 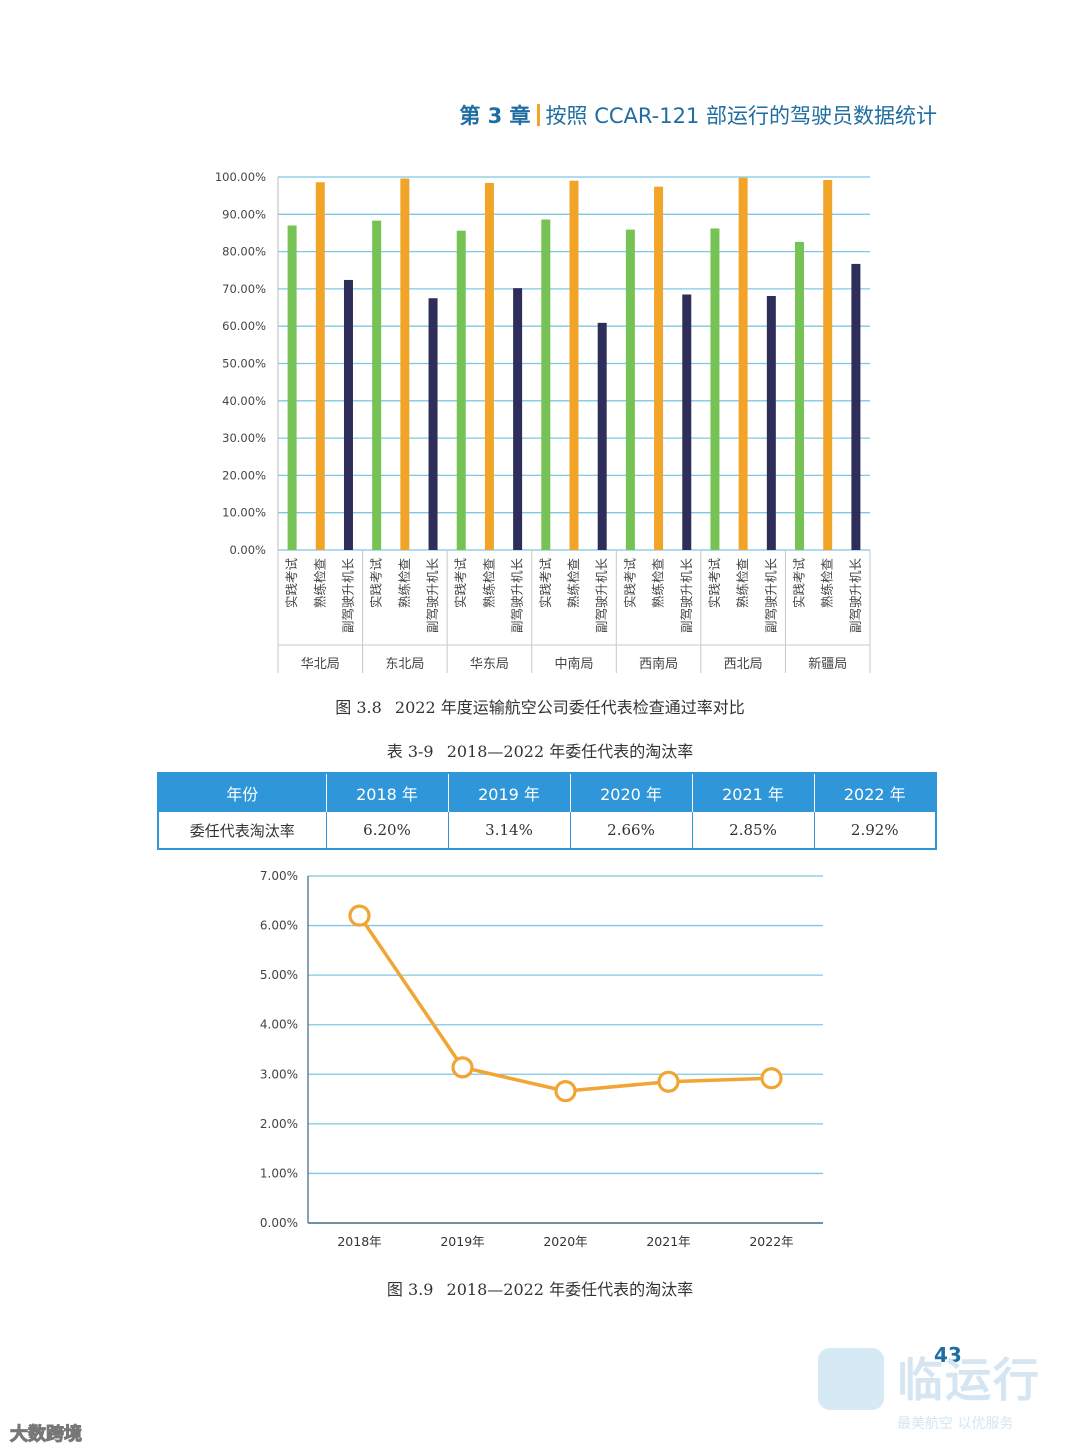 I want to click on line-x-tick-label: 2020年, so click(x=565, y=1241).